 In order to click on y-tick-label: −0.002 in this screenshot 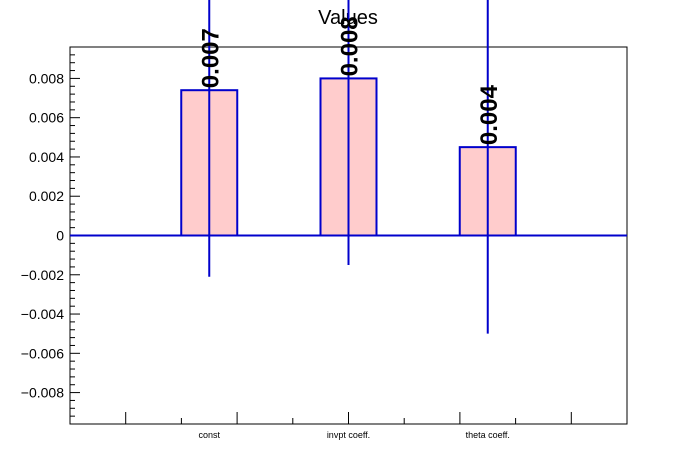, I will do `click(42, 275)`.